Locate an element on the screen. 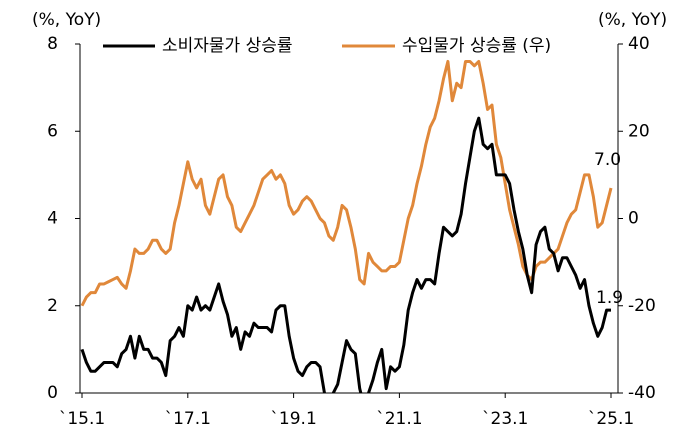 This screenshot has height=443, width=688. y-tick-label: 4 is located at coordinates (52, 219).